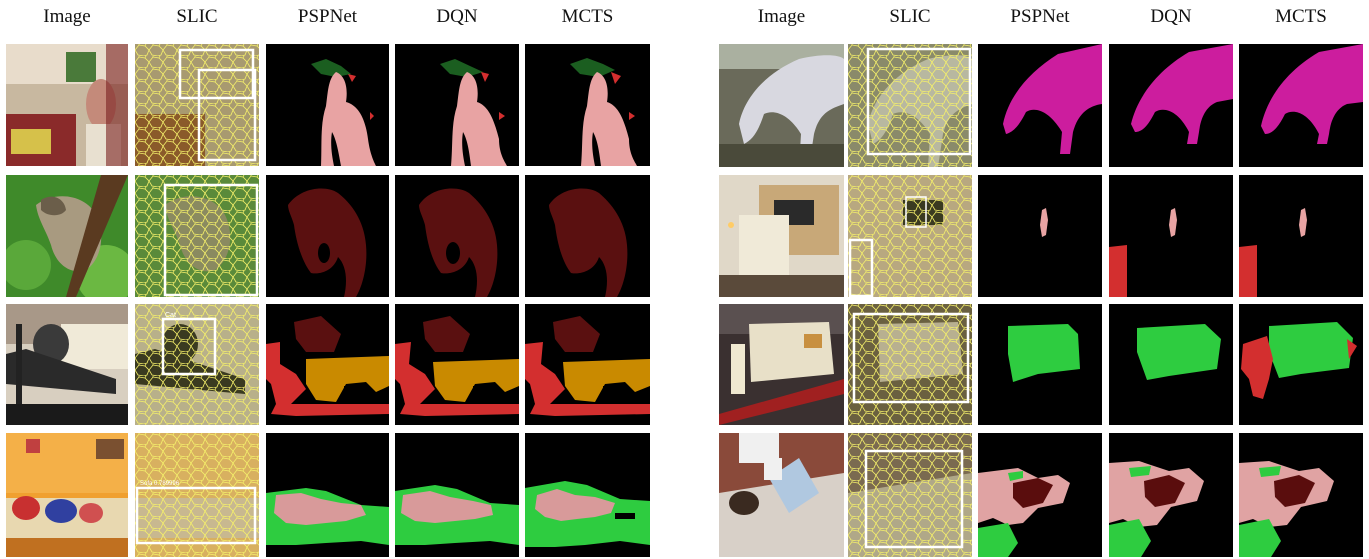 The image size is (1369, 559). I want to click on row3-slic, so click(910, 364).